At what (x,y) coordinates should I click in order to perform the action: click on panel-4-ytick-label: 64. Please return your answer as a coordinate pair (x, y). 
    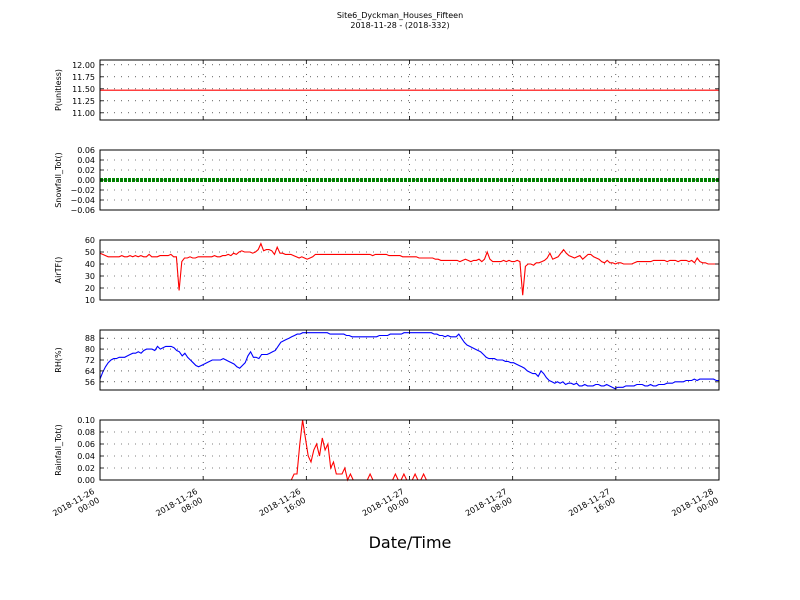
    Looking at the image, I should click on (90, 371).